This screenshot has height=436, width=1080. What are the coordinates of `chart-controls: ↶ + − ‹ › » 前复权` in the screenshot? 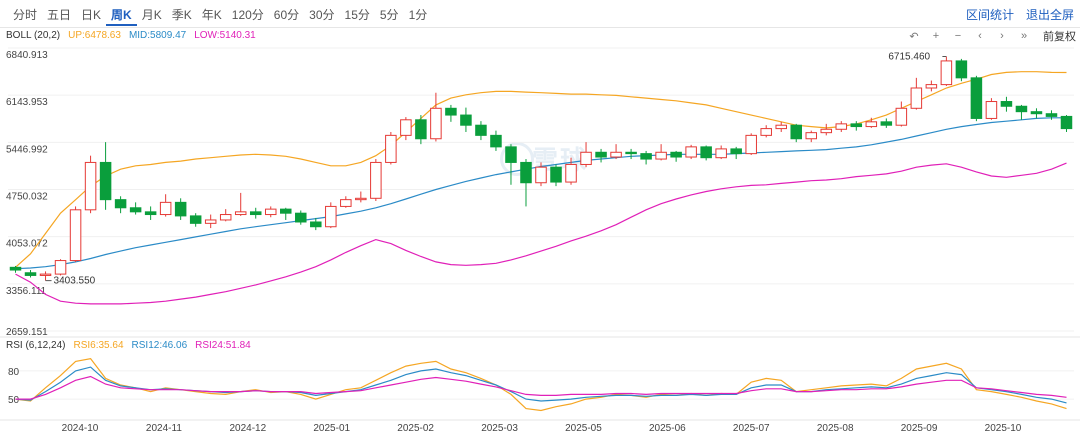 It's located at (990, 36).